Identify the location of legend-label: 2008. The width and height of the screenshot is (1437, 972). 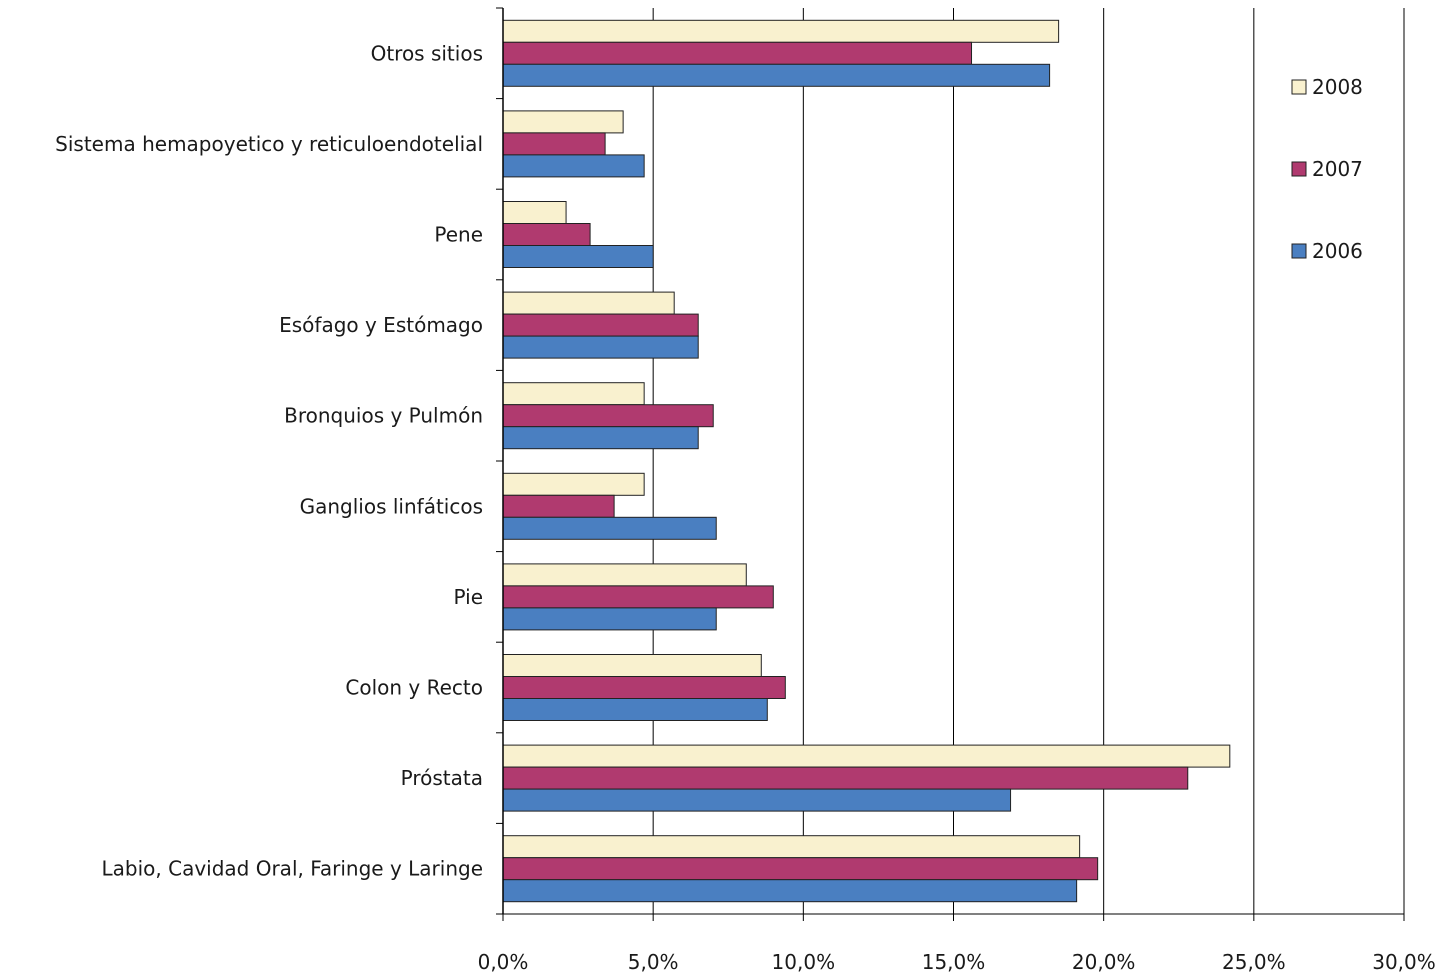
(1337, 87).